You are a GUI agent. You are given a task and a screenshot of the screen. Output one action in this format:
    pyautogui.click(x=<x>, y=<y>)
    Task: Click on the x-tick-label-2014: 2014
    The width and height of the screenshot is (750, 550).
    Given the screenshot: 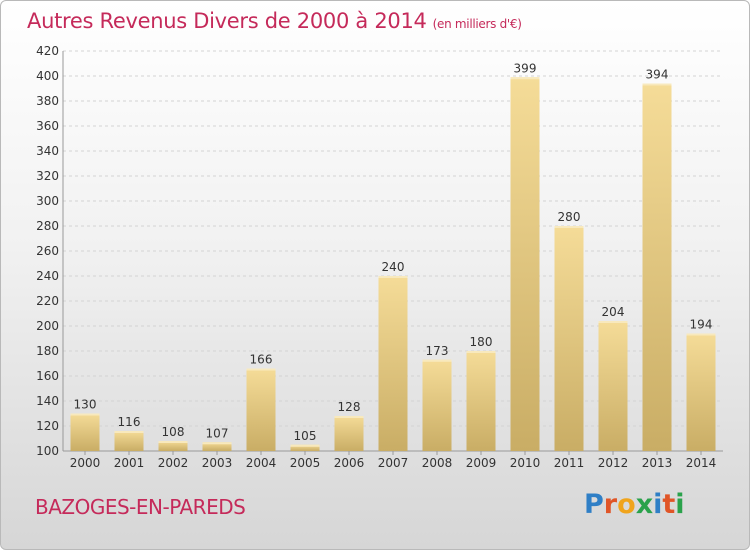 What is the action you would take?
    pyautogui.click(x=701, y=463)
    